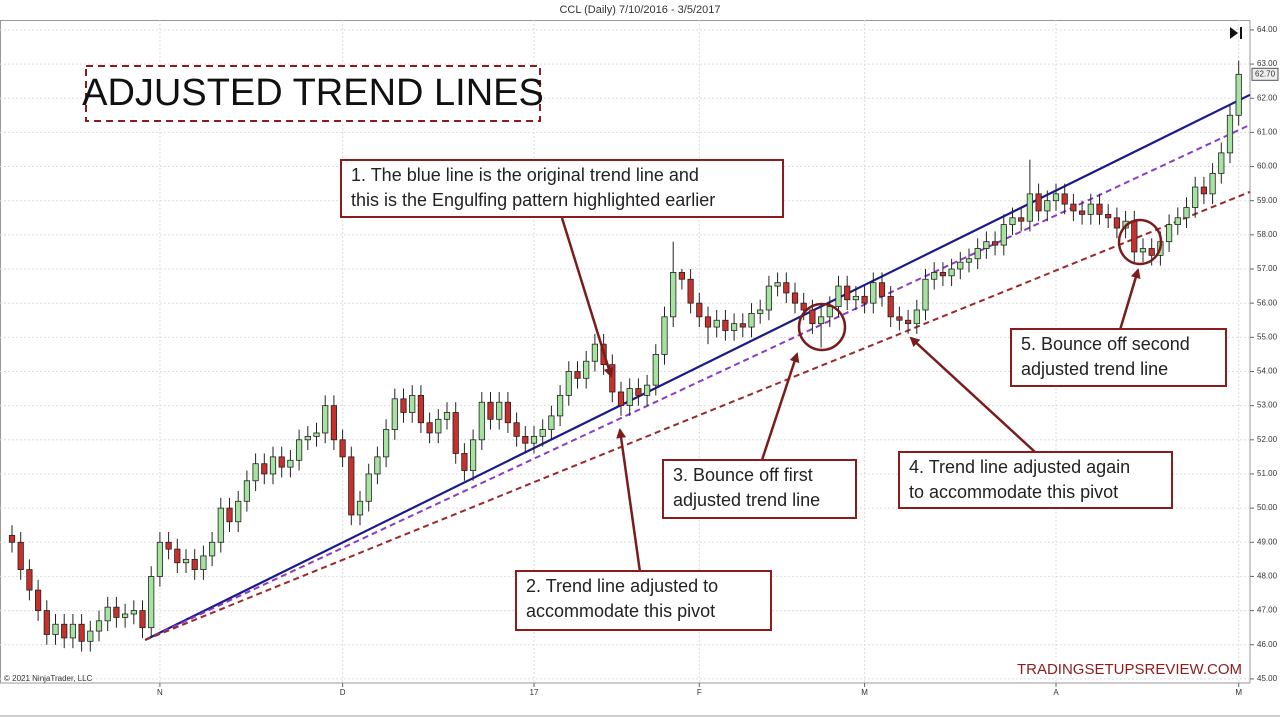 The width and height of the screenshot is (1280, 717). I want to click on y-tick-label: 47.00, so click(1267, 610).